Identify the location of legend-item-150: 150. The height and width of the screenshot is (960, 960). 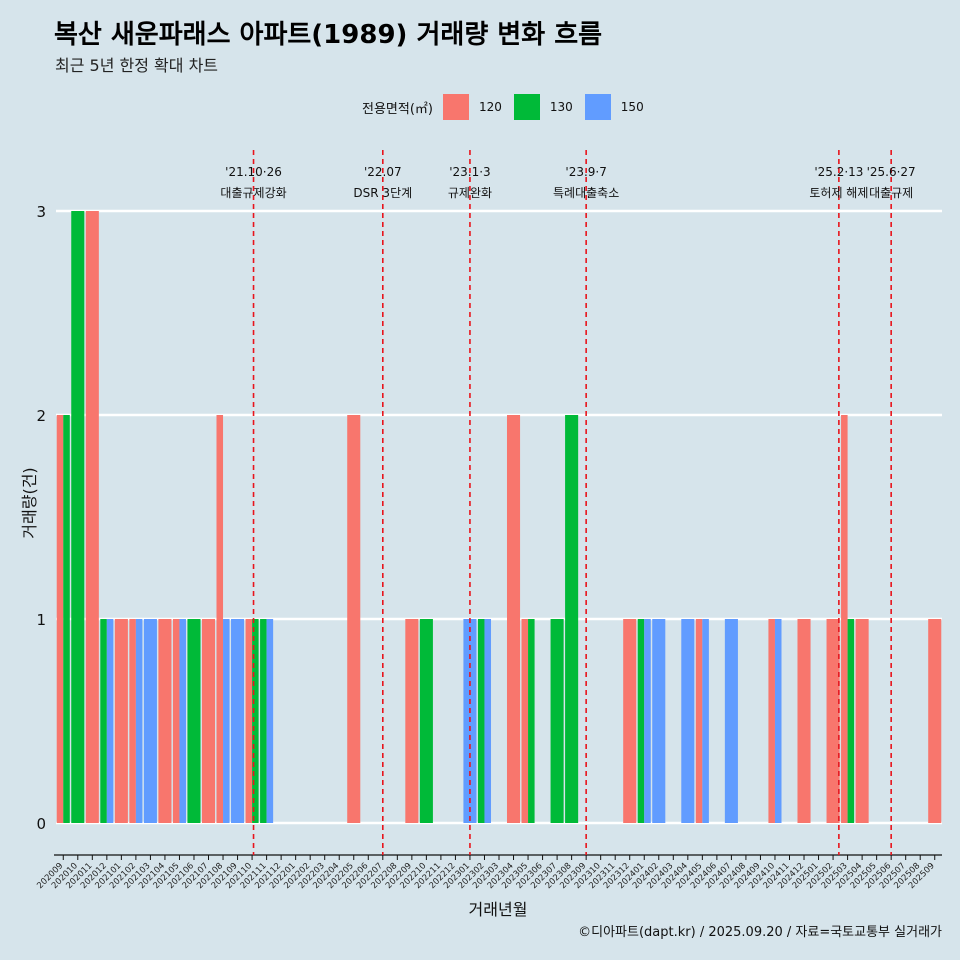
(614, 107).